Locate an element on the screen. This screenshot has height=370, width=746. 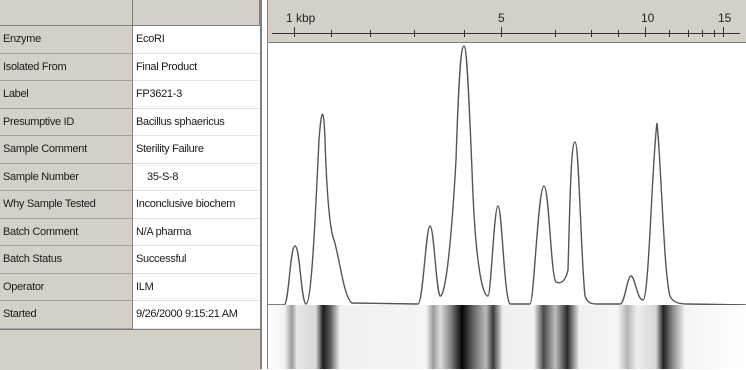
property-row-isolated-from: Isolated From Final Product is located at coordinates (130, 67).